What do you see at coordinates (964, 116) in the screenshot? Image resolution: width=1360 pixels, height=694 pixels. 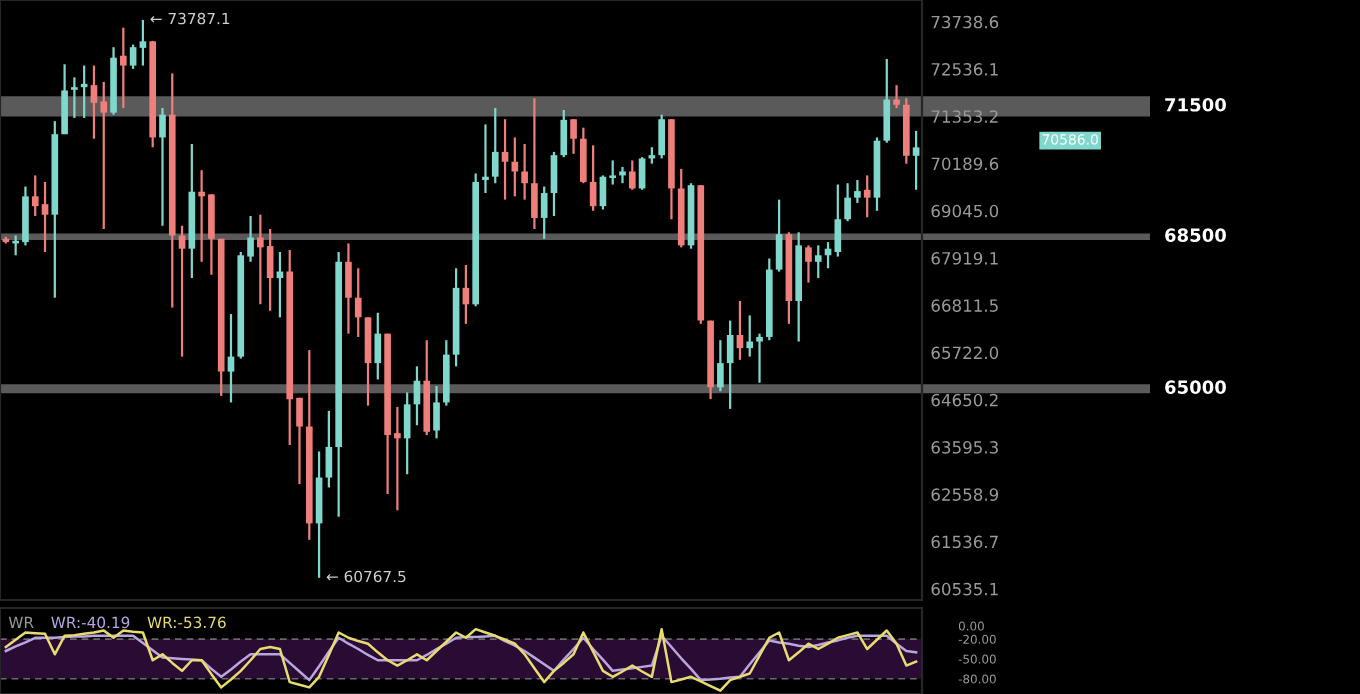 I see `y-tick-label: 71353.2` at bounding box center [964, 116].